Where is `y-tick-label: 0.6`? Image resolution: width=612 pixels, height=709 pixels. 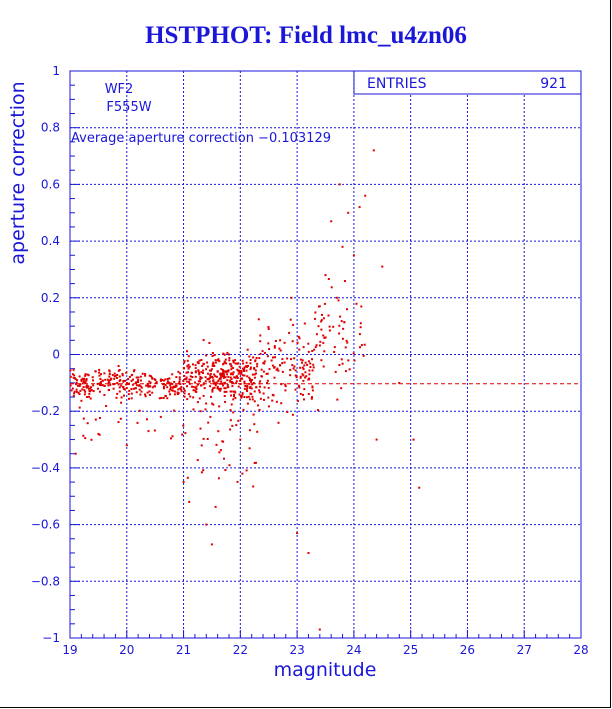
y-tick-label: 0.6 is located at coordinates (50, 184).